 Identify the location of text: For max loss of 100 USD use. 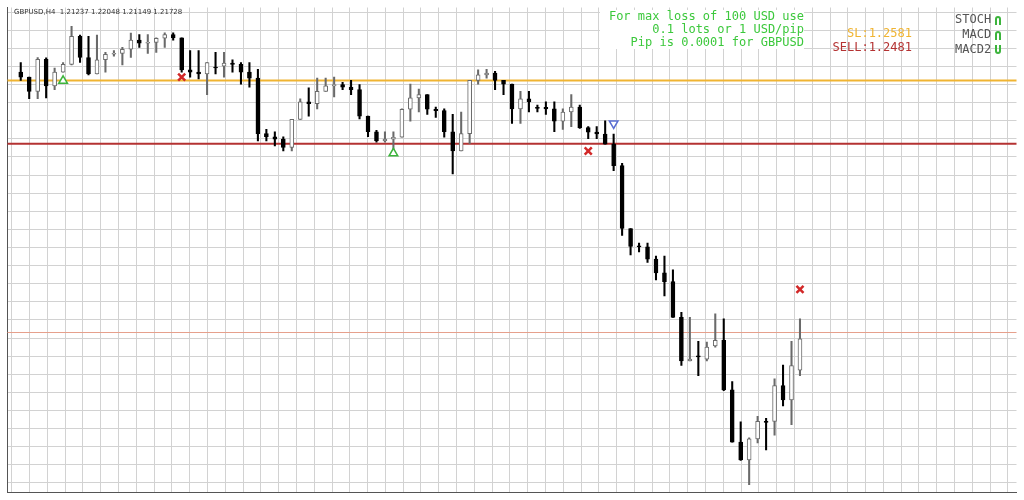
(706, 16).